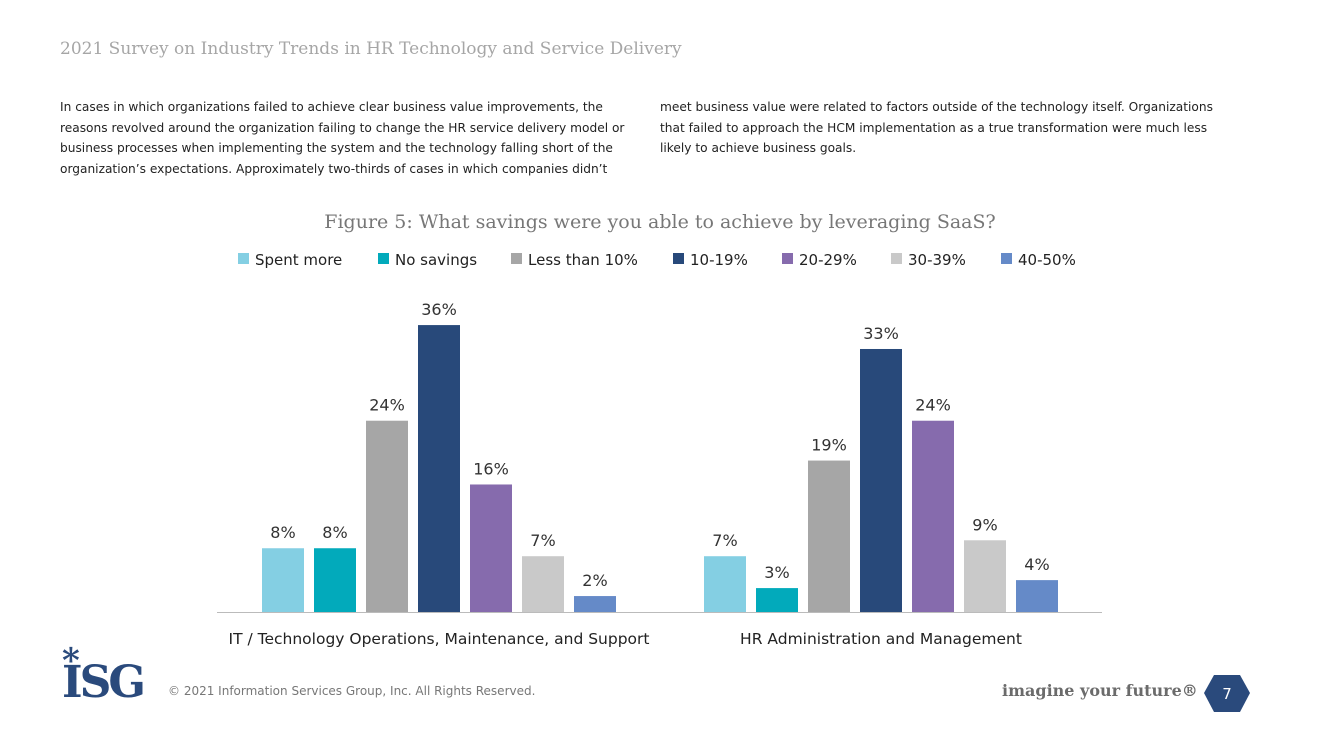 This screenshot has width=1320, height=743. Describe the element at coordinates (1036, 564) in the screenshot. I see `data-label: 4%` at that location.